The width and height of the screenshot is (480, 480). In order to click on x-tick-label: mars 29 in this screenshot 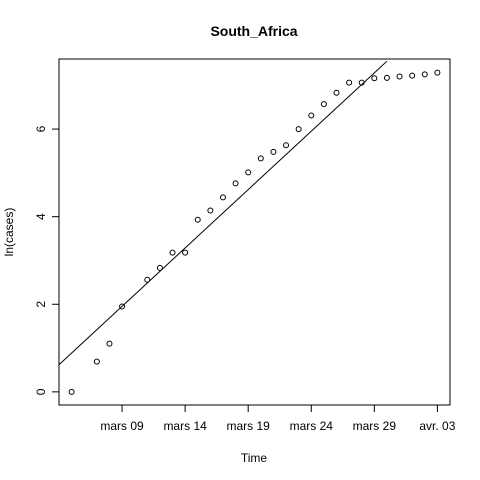, I will do `click(375, 426)`.